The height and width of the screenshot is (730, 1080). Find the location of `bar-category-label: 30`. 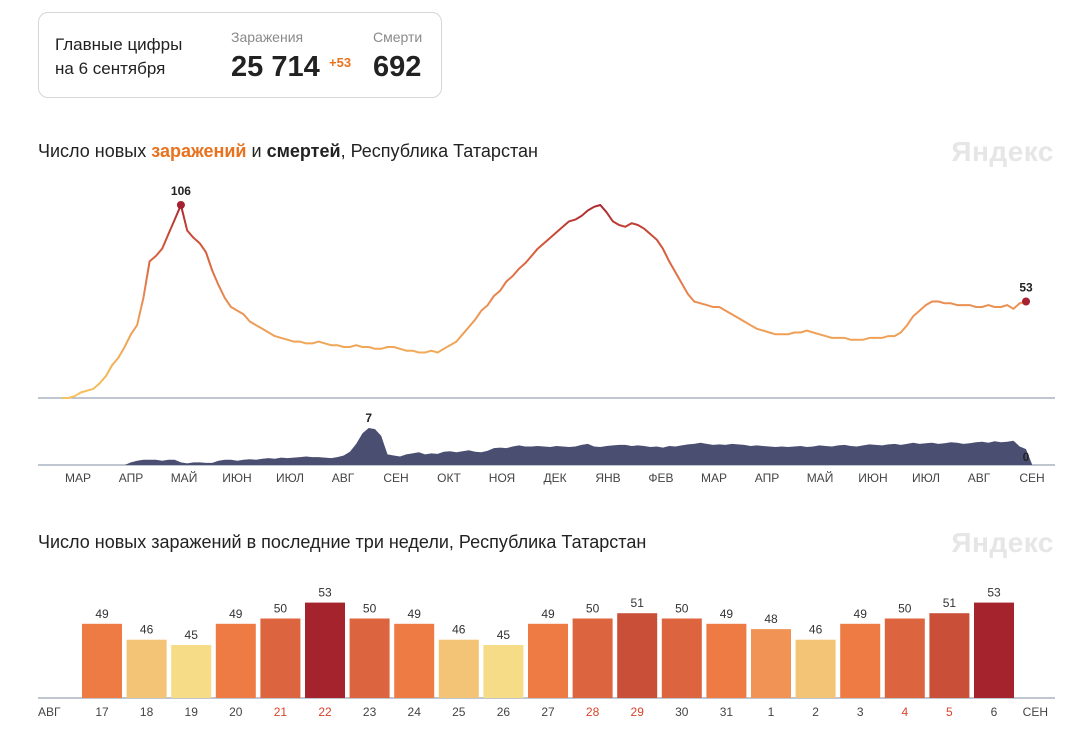

bar-category-label: 30 is located at coordinates (682, 712).